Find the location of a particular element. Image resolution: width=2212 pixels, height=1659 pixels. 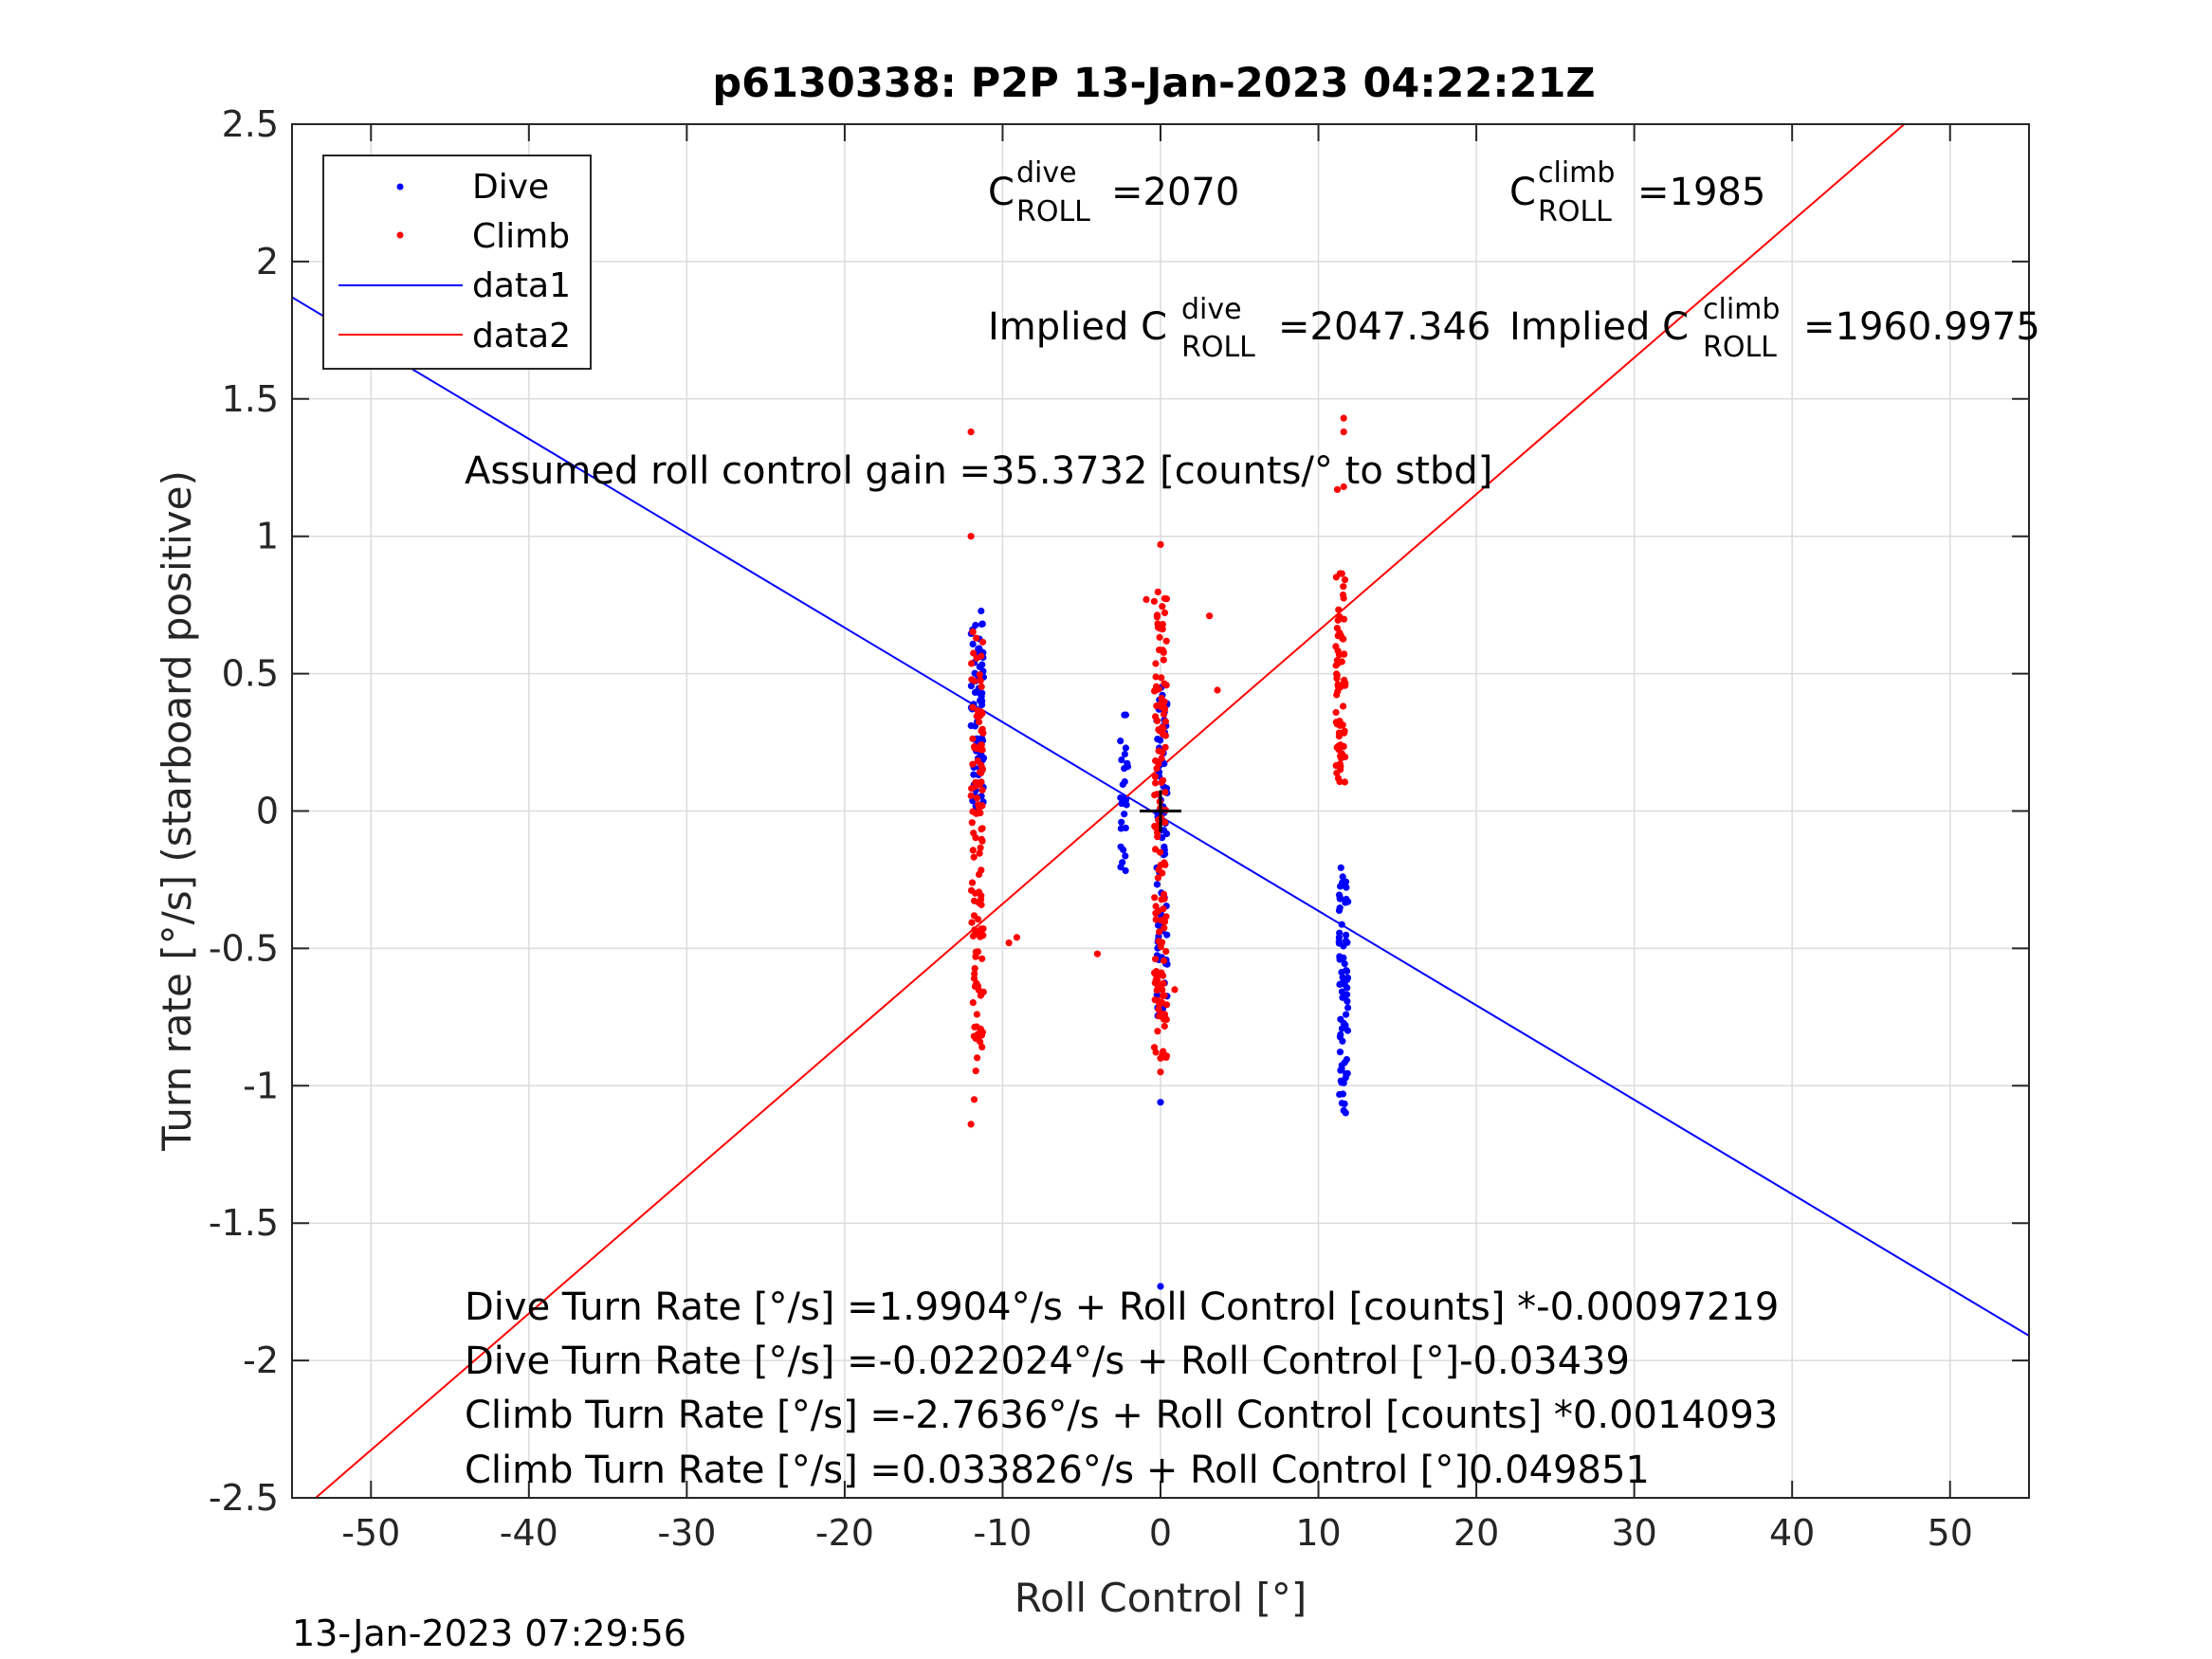

legend-data2-label: data2 is located at coordinates (521, 336).